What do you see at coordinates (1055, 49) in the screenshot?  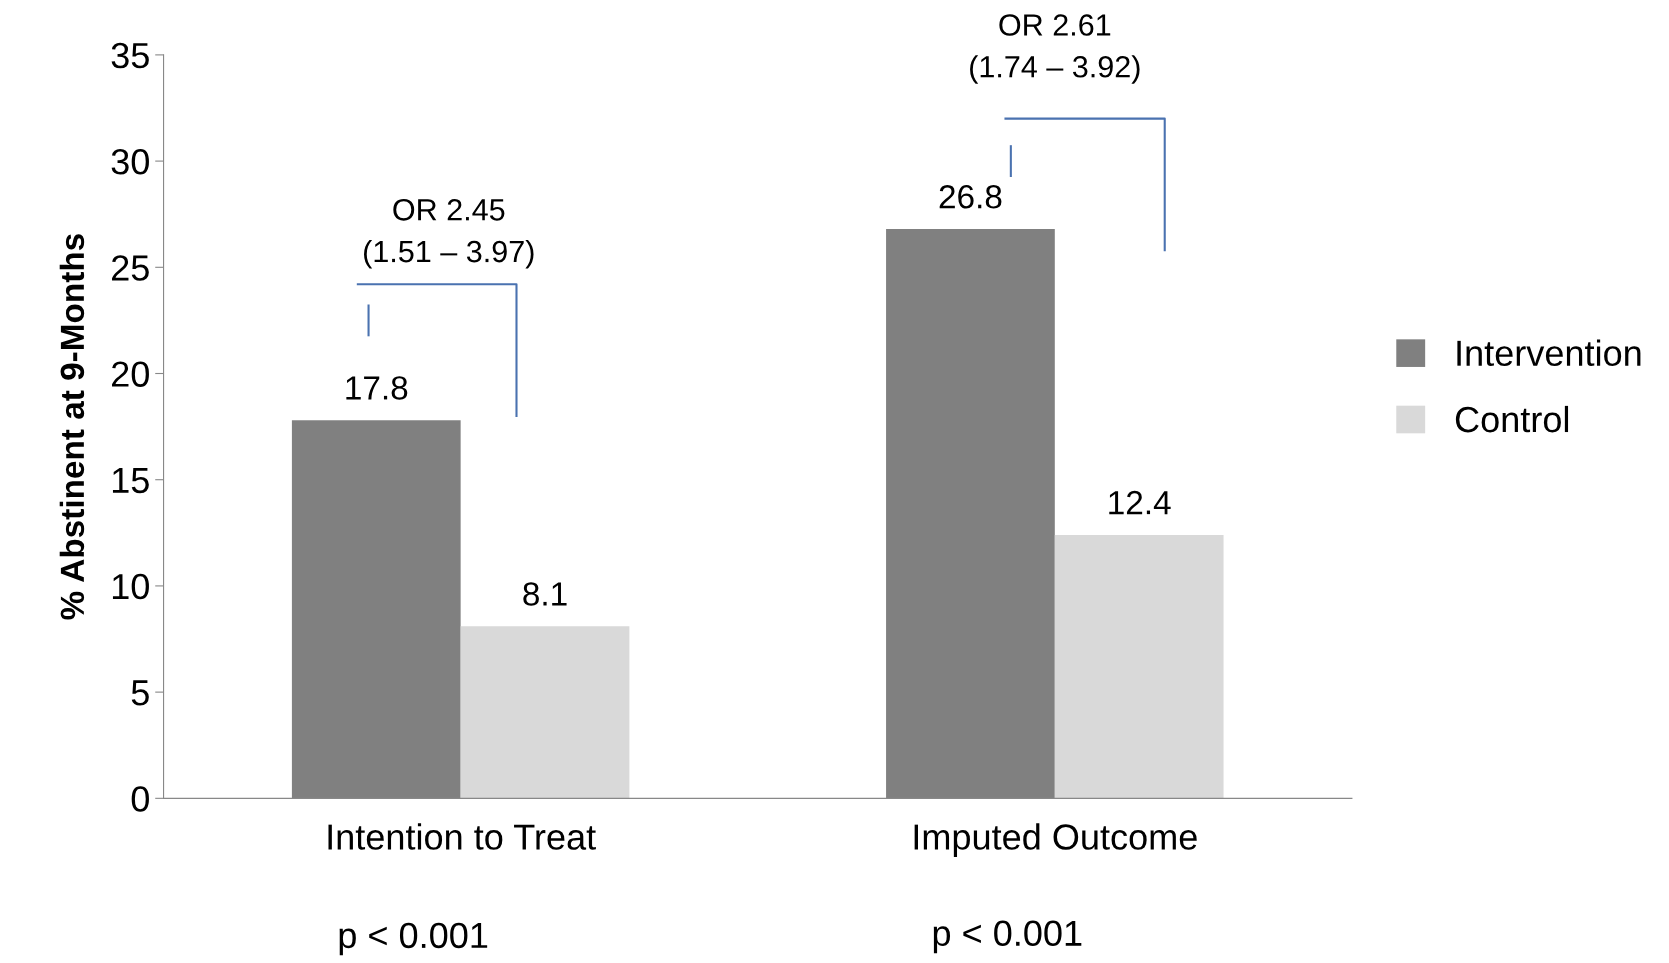 I see `annotation: OR 2.61 (1.74 – 3.92)` at bounding box center [1055, 49].